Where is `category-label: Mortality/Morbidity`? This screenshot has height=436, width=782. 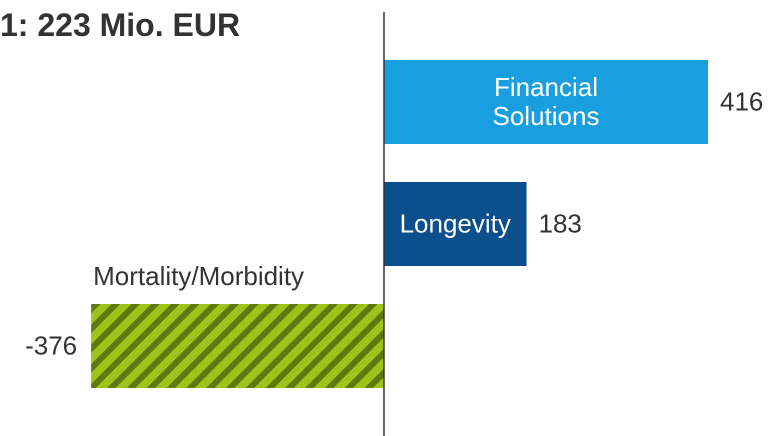
category-label: Mortality/Morbidity is located at coordinates (199, 276).